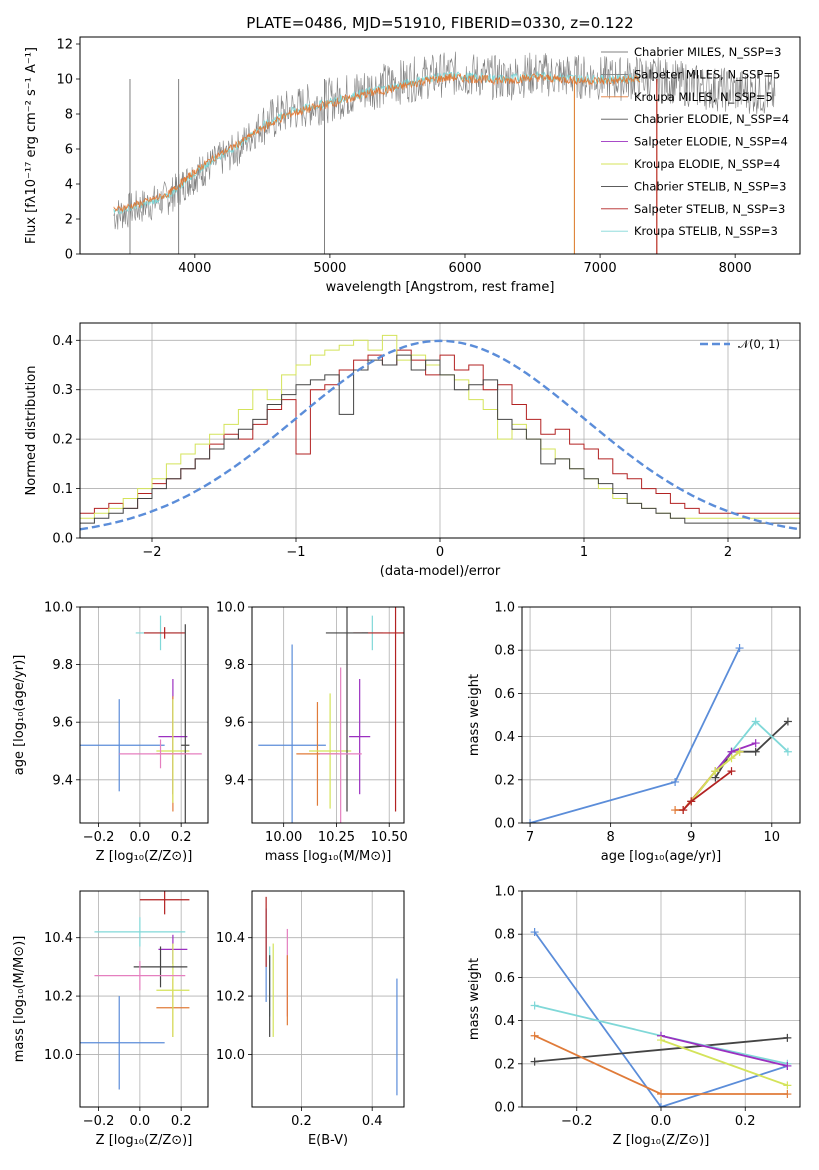  What do you see at coordinates (440, 435) in the screenshot?
I see `normal-curve` at bounding box center [440, 435].